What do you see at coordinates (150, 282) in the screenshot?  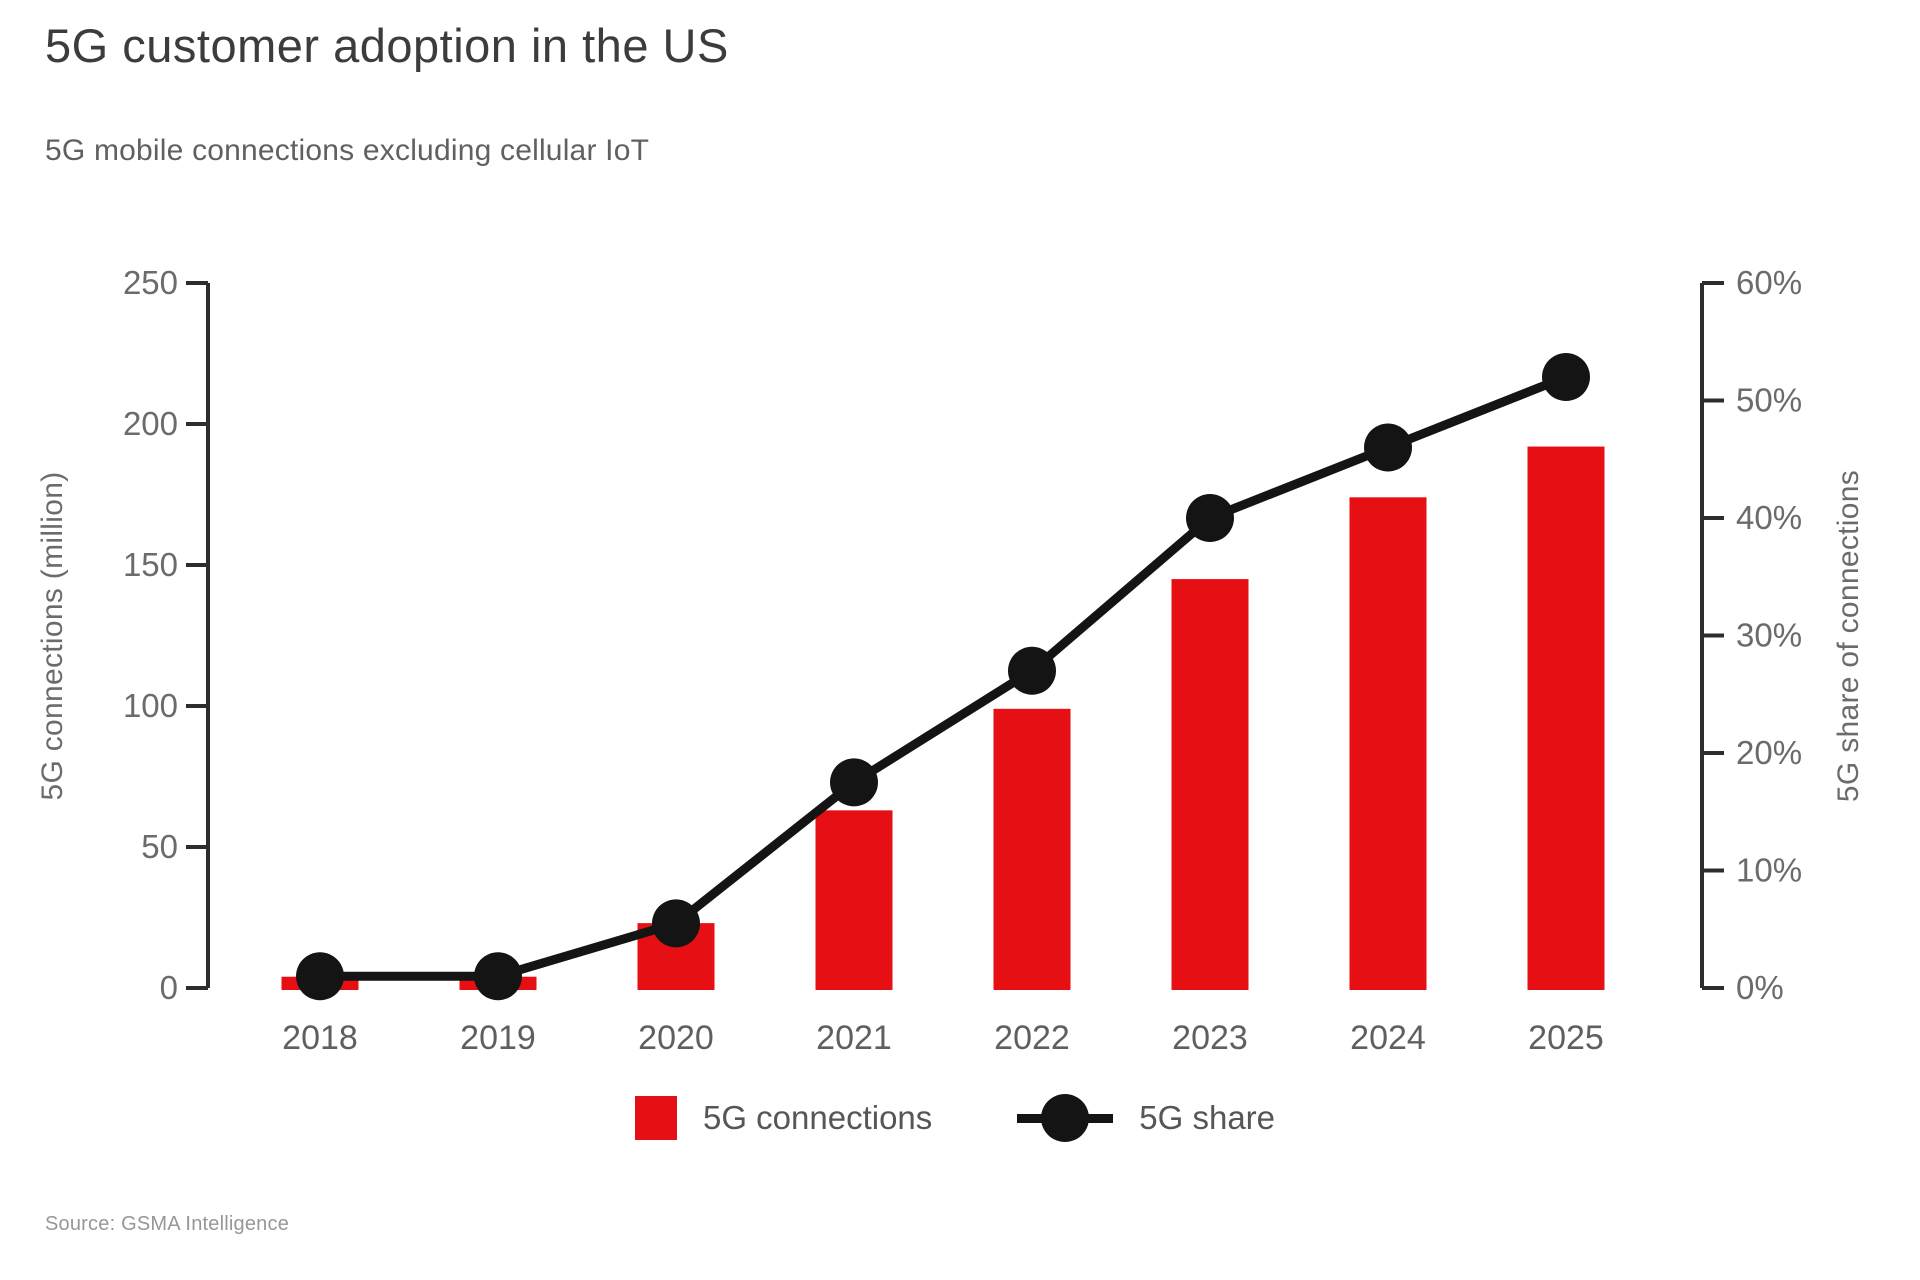 I see `left-axis-tick-label: 250` at bounding box center [150, 282].